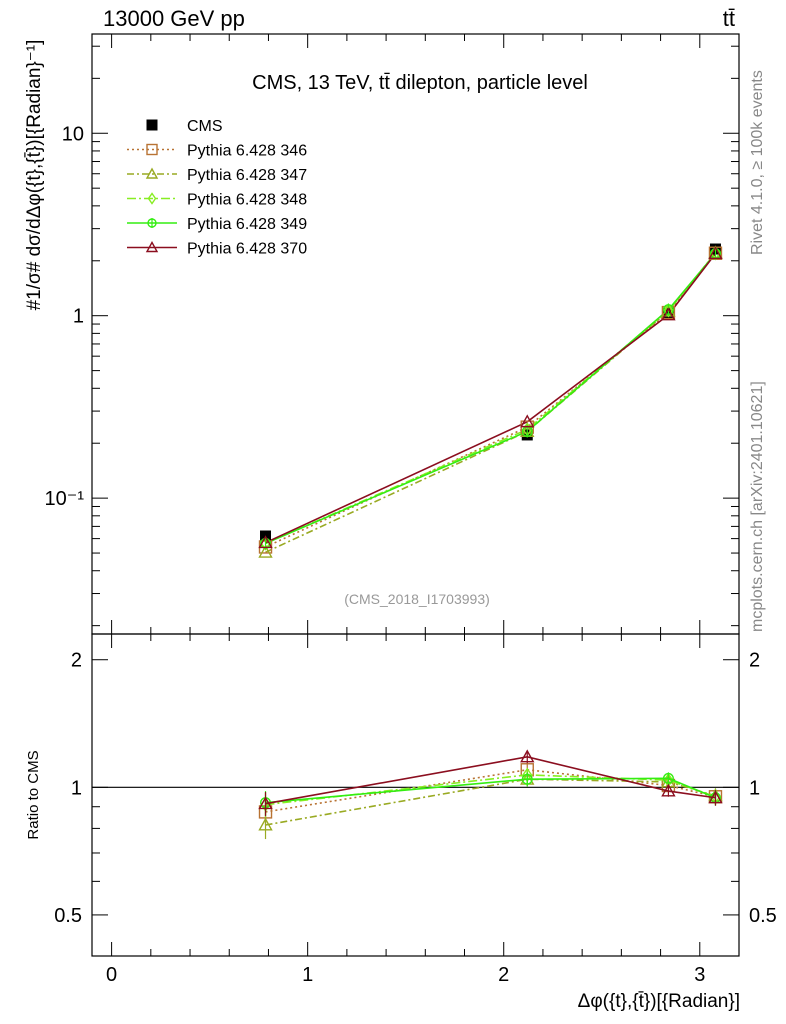  I want to click on process-label: tt̄, so click(729, 18).